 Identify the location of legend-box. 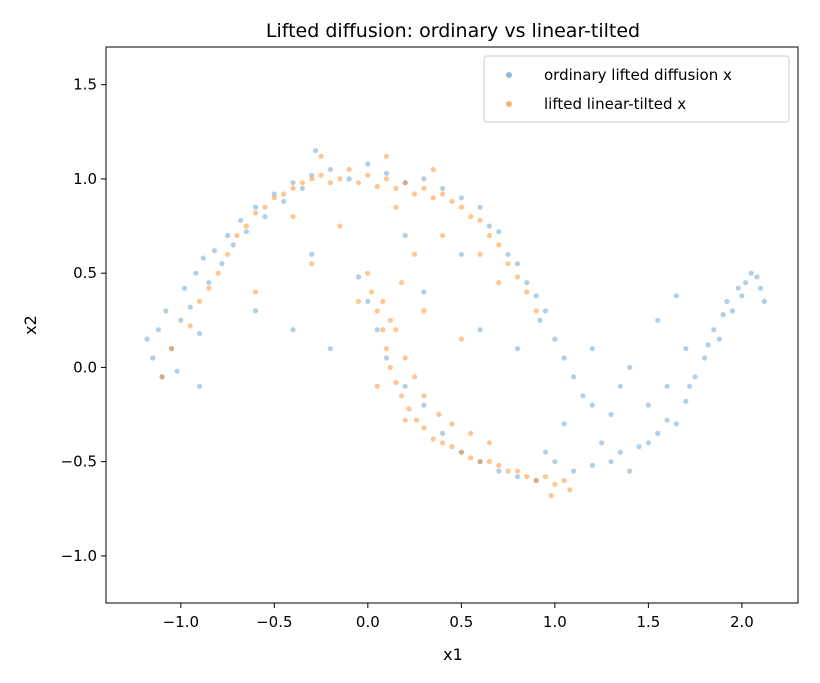
(636, 89).